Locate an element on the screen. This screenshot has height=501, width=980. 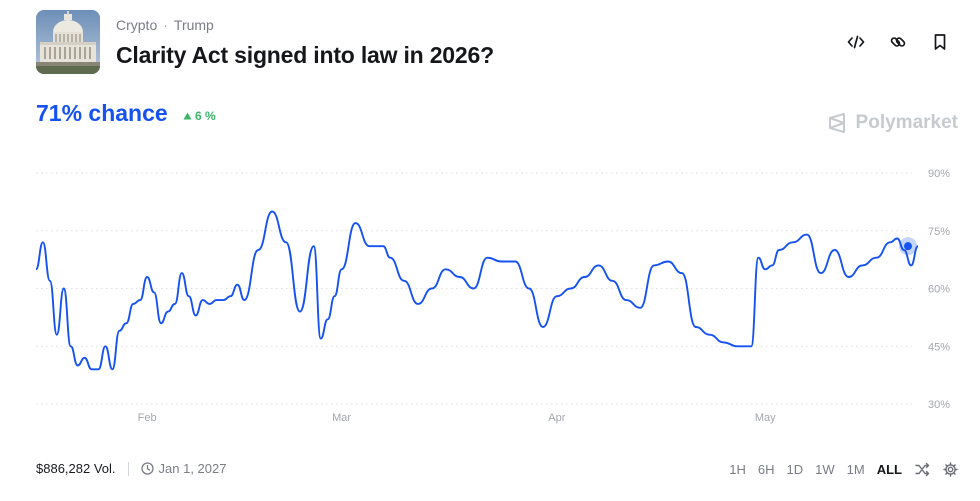
bookmark-icon is located at coordinates (940, 42).